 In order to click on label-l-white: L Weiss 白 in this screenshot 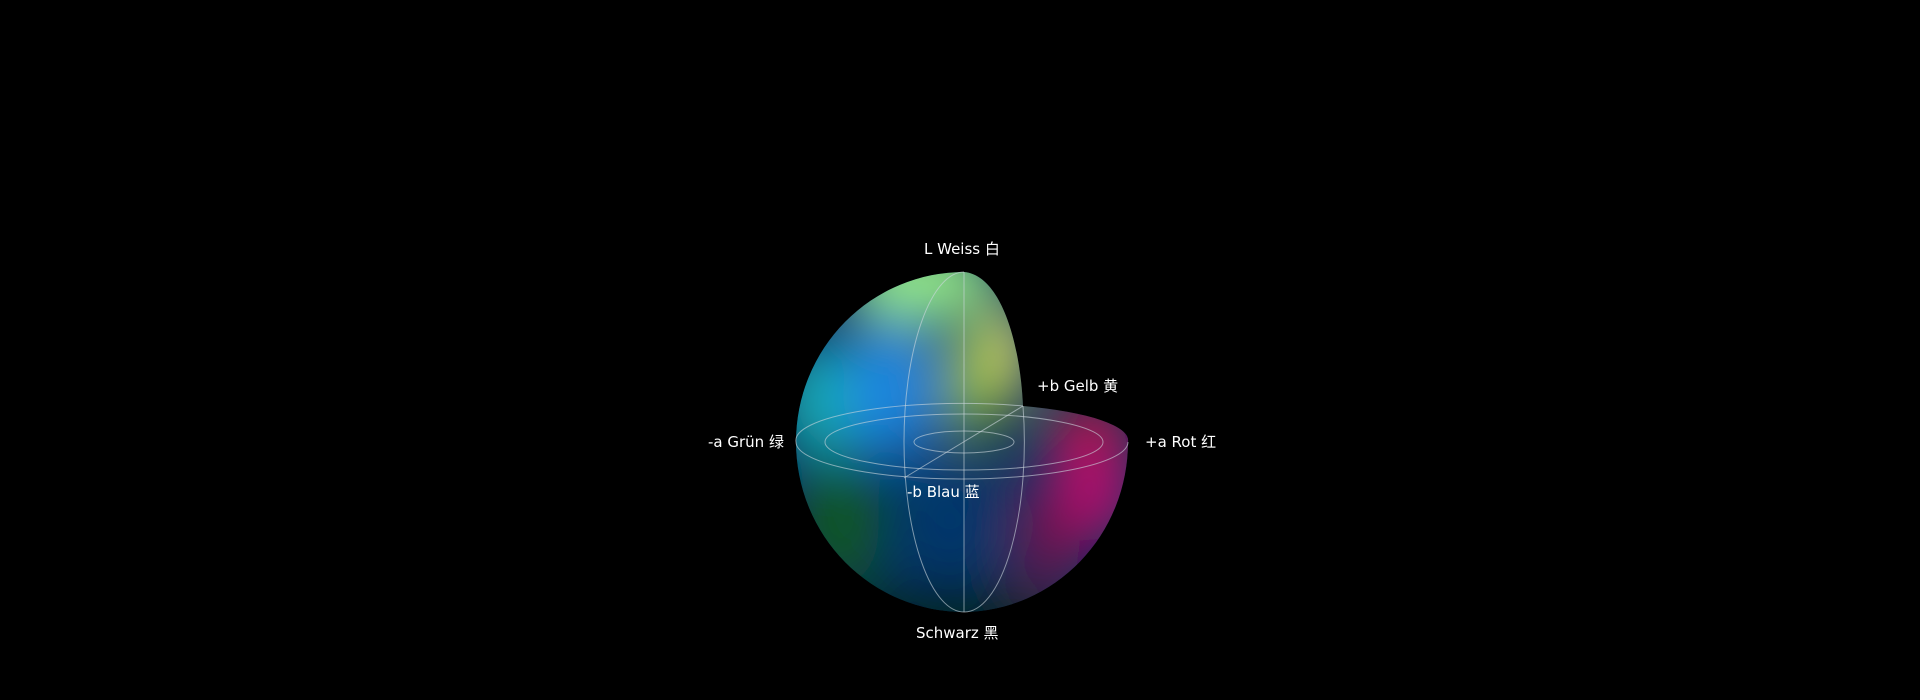, I will do `click(962, 249)`.